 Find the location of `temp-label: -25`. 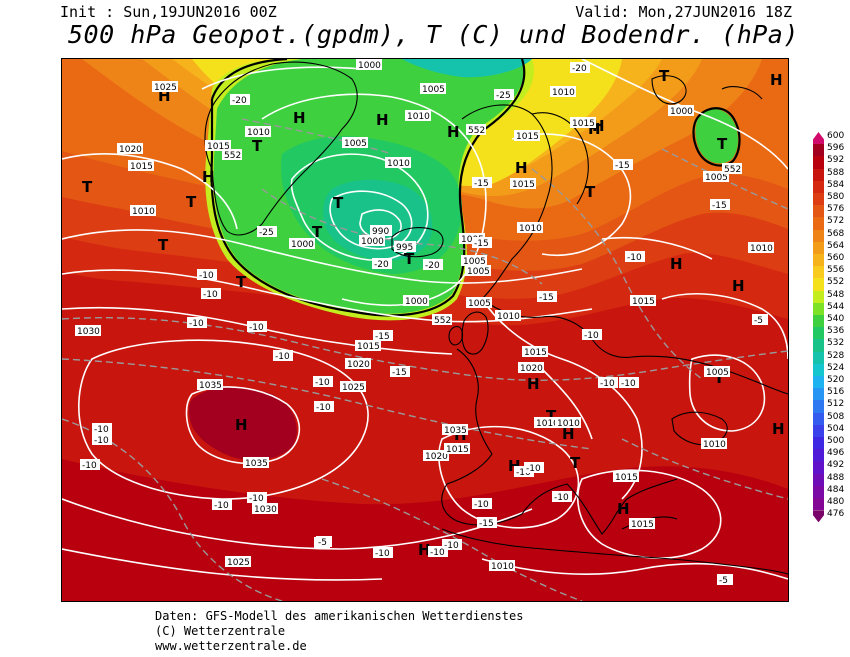

temp-label: -25 is located at coordinates (504, 95).